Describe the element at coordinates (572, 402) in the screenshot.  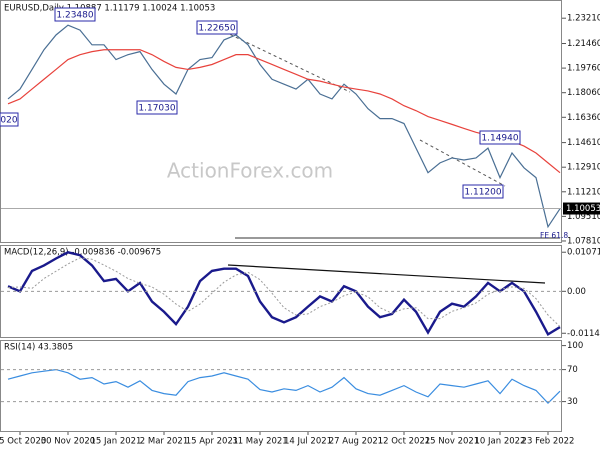
I see `y-tick-label: 30` at that location.